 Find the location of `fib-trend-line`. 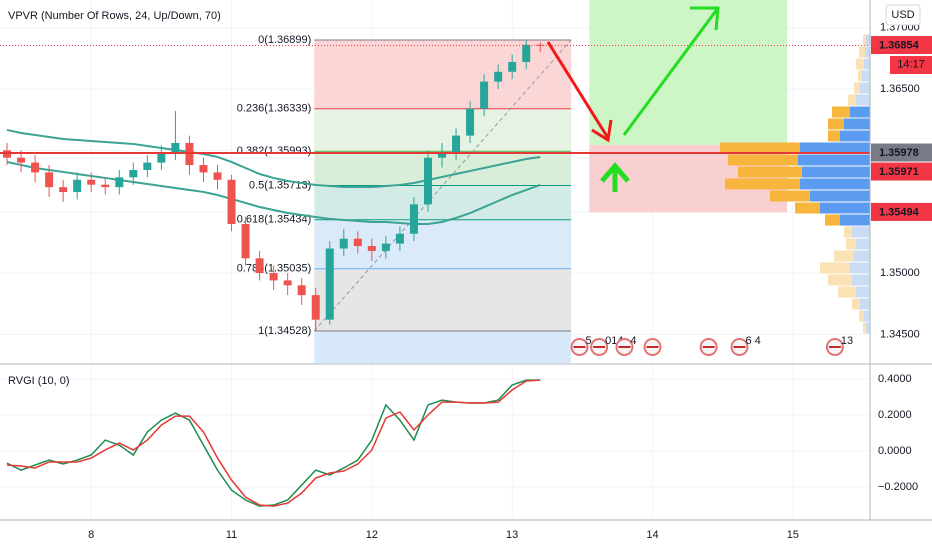

fib-trend-line is located at coordinates (442, 185).